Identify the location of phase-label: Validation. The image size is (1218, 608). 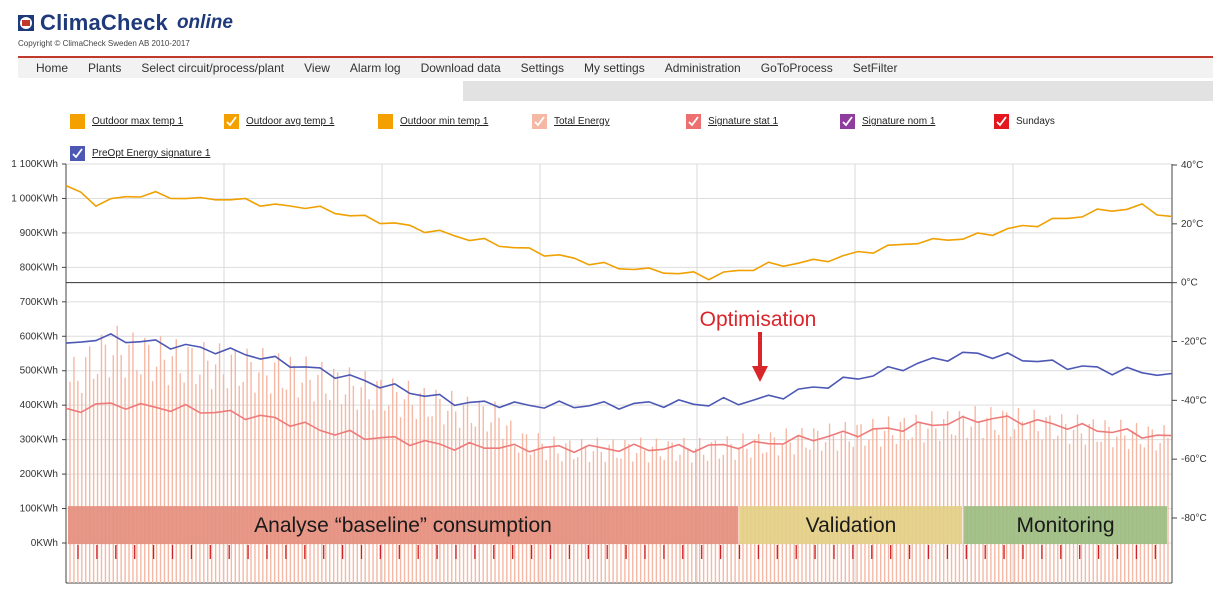
(851, 525).